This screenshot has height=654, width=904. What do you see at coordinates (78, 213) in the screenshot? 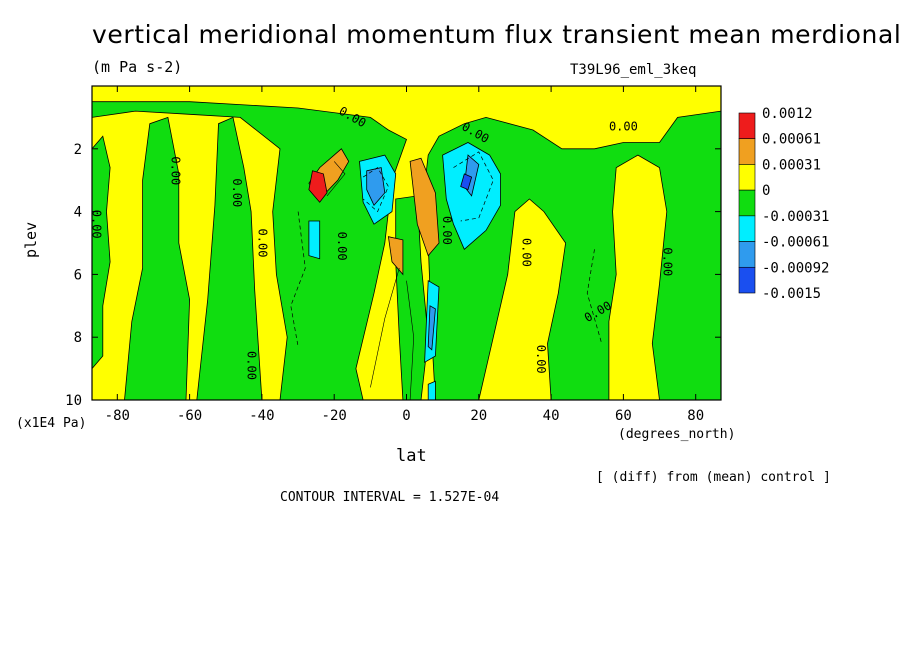
I see `y-tick-label: 4` at bounding box center [78, 213].